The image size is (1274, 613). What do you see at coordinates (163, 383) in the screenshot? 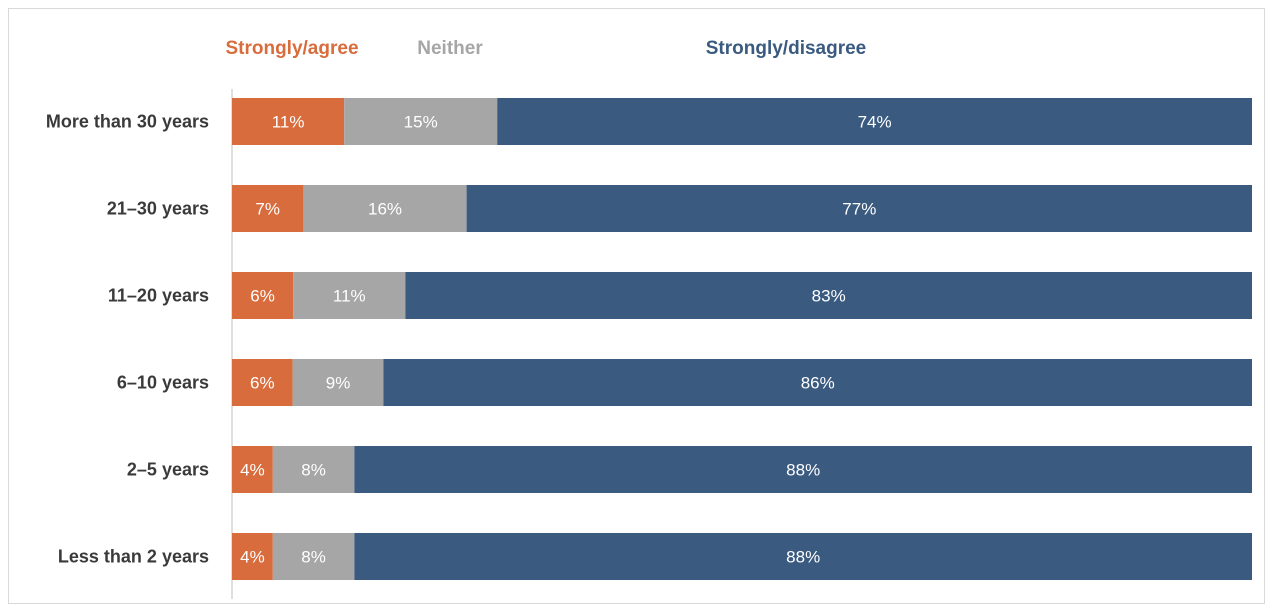
I see `category-label: 6–10 years` at bounding box center [163, 383].